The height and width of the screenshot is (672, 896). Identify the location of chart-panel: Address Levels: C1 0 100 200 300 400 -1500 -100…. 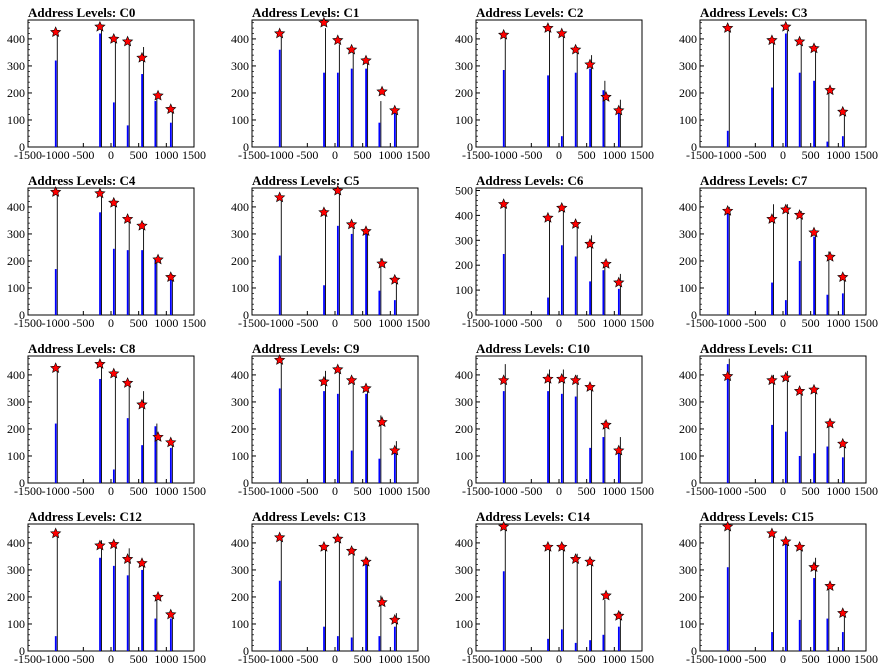
(336, 84).